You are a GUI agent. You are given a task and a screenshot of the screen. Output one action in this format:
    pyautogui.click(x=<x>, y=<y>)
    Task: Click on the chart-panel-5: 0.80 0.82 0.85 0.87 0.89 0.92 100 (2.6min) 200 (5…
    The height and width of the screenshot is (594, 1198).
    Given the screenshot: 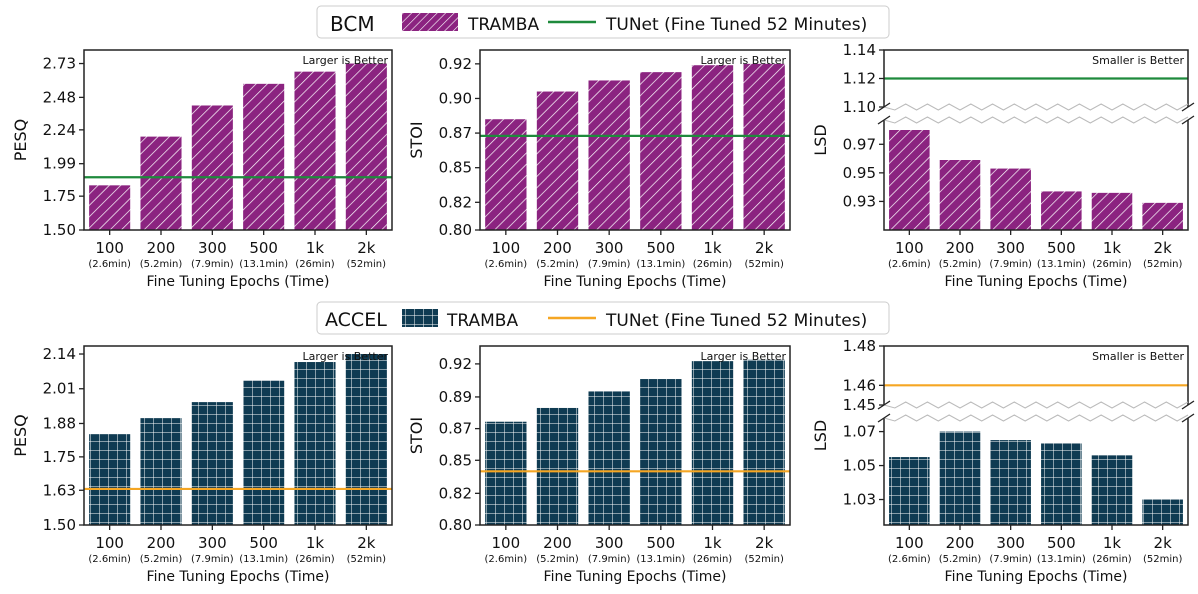 What is the action you would take?
    pyautogui.click(x=599, y=465)
    